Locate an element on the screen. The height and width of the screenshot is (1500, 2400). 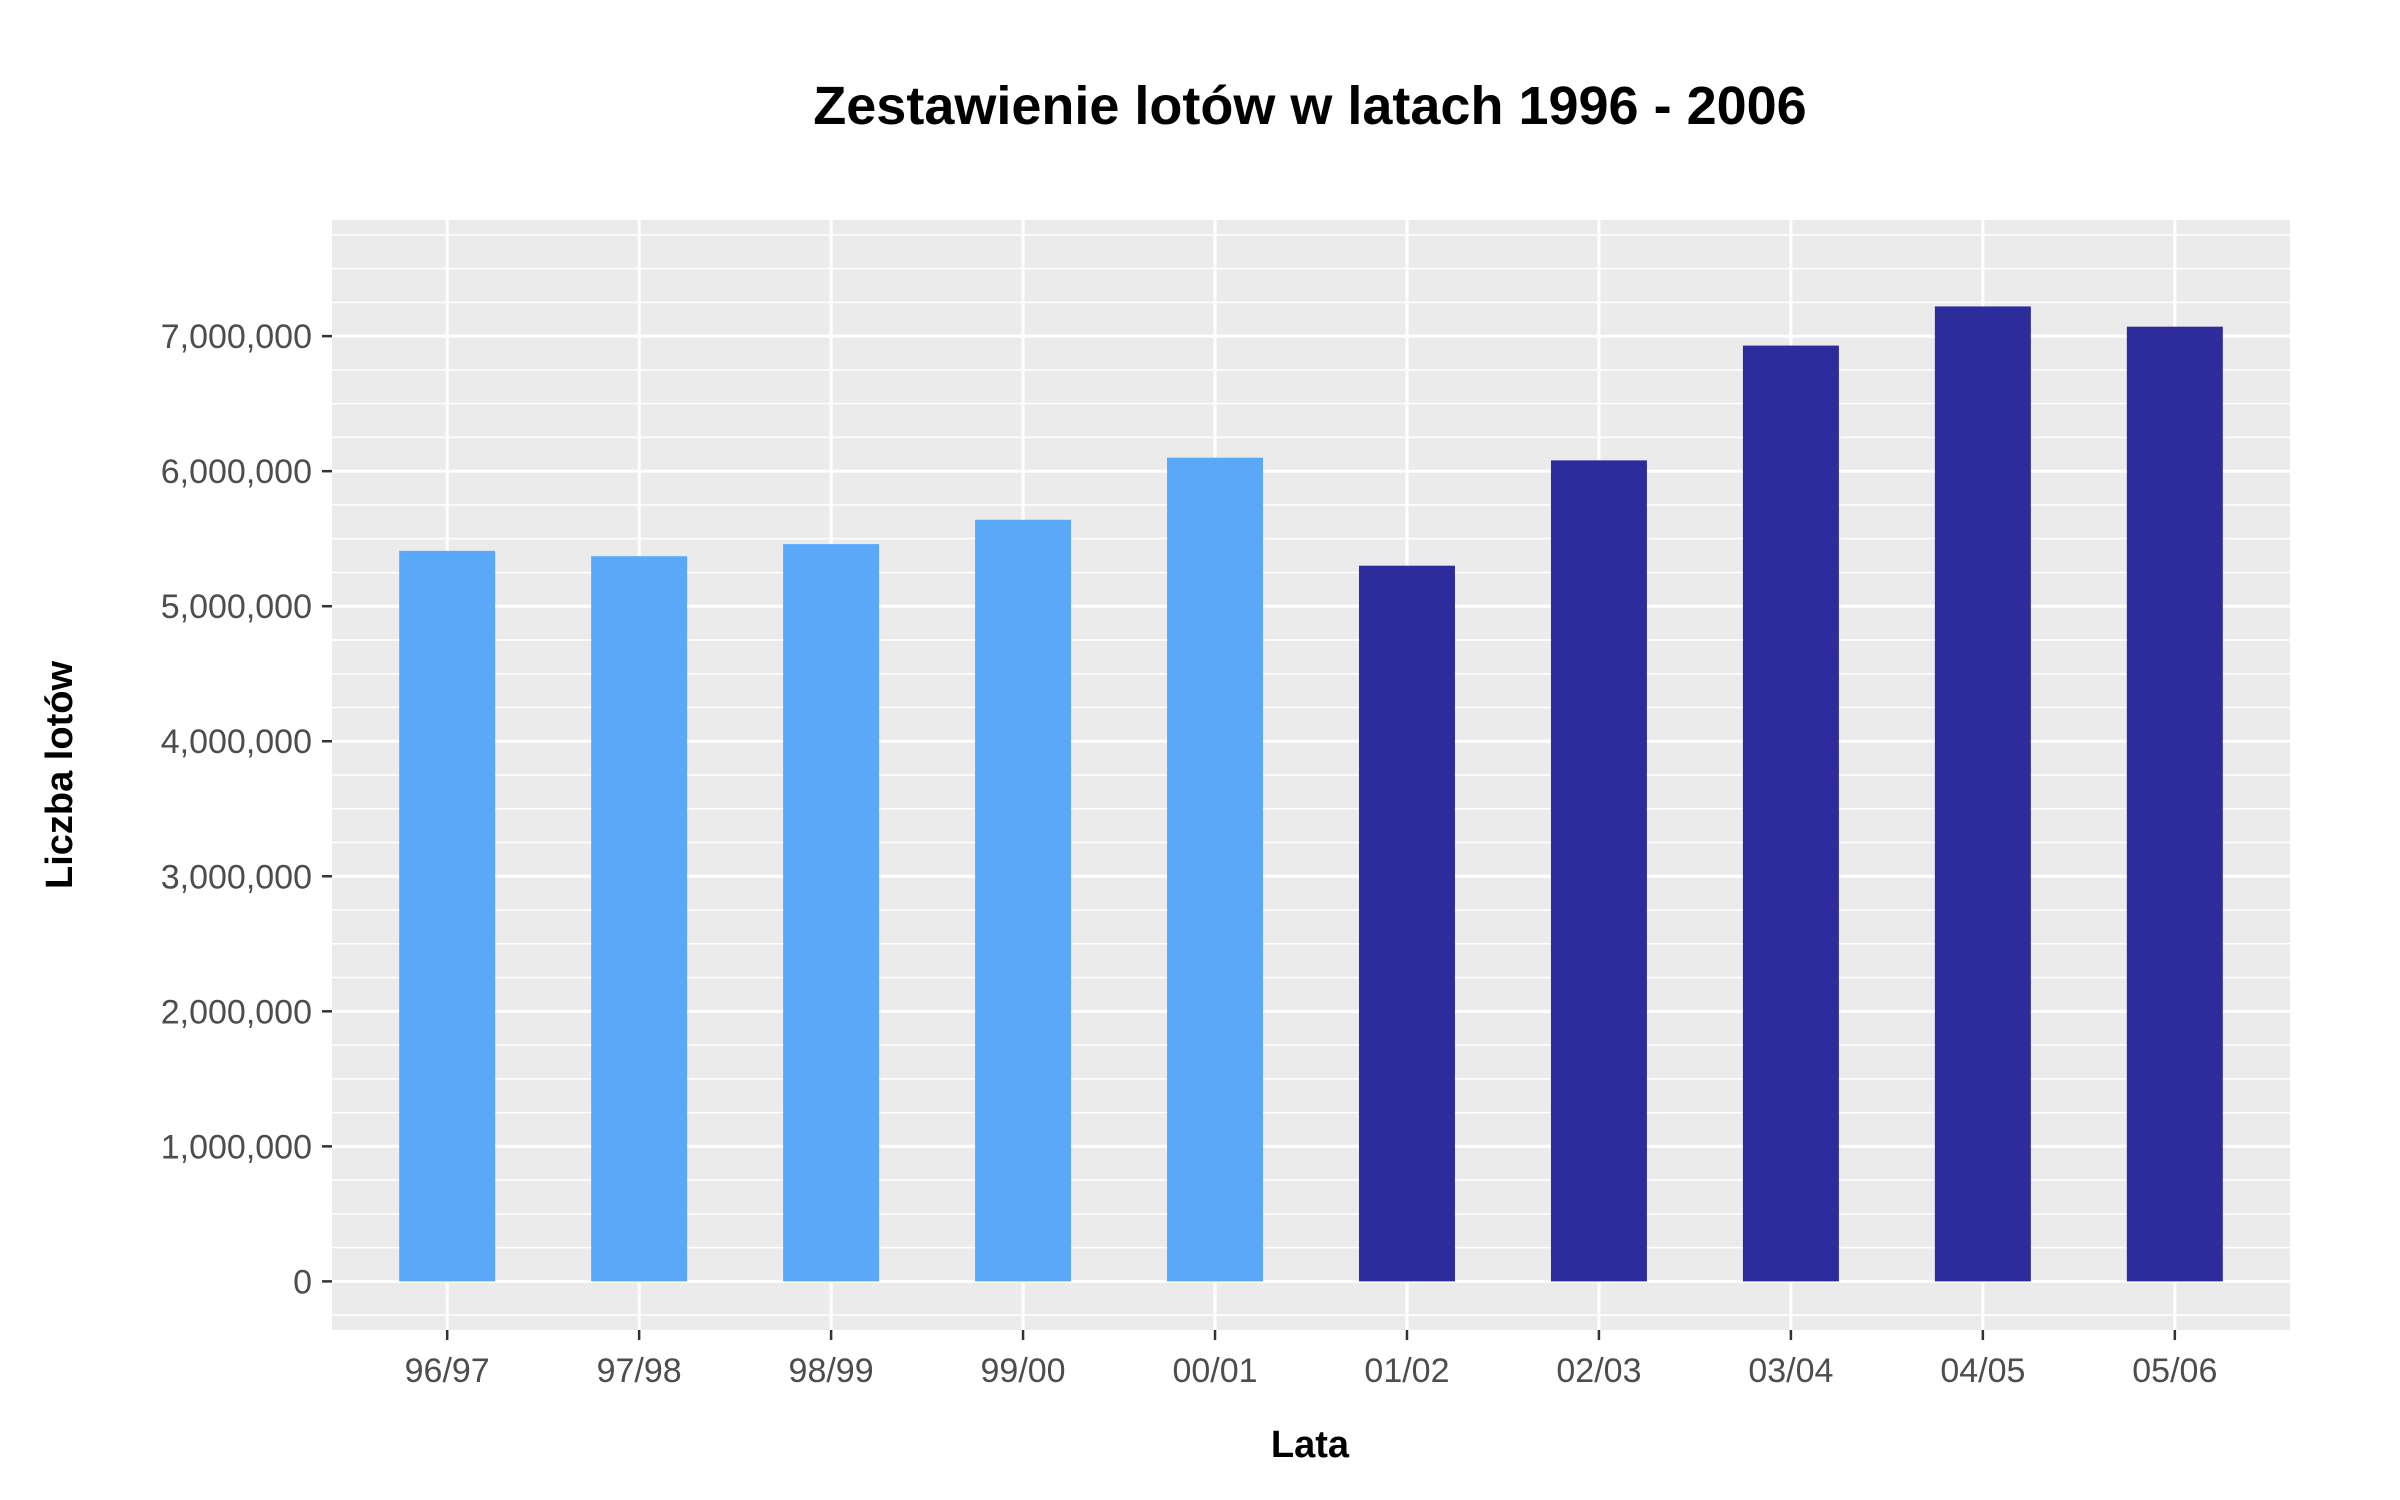
y-tick-label: 7,000,000 is located at coordinates (236, 337).